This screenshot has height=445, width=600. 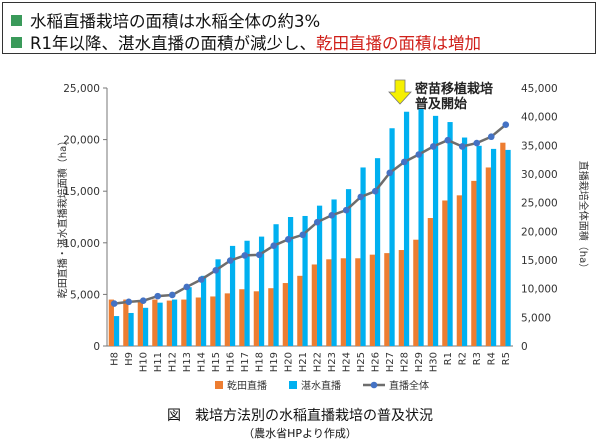 What do you see at coordinates (175, 21) in the screenshot?
I see `summary-text-1: 水稲直播栽培の面積は水稲全体の約3%` at bounding box center [175, 21].